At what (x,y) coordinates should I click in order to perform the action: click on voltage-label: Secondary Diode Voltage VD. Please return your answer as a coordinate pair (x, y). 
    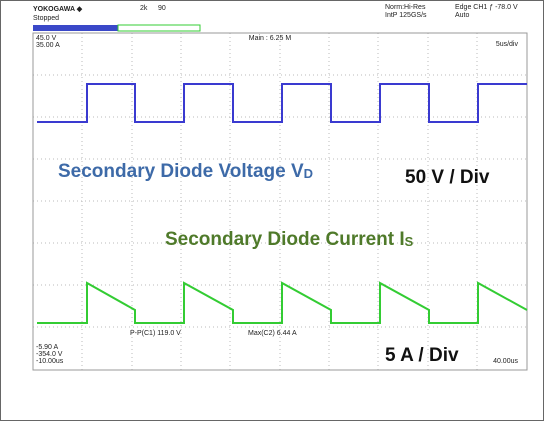
    Looking at the image, I should click on (185, 171).